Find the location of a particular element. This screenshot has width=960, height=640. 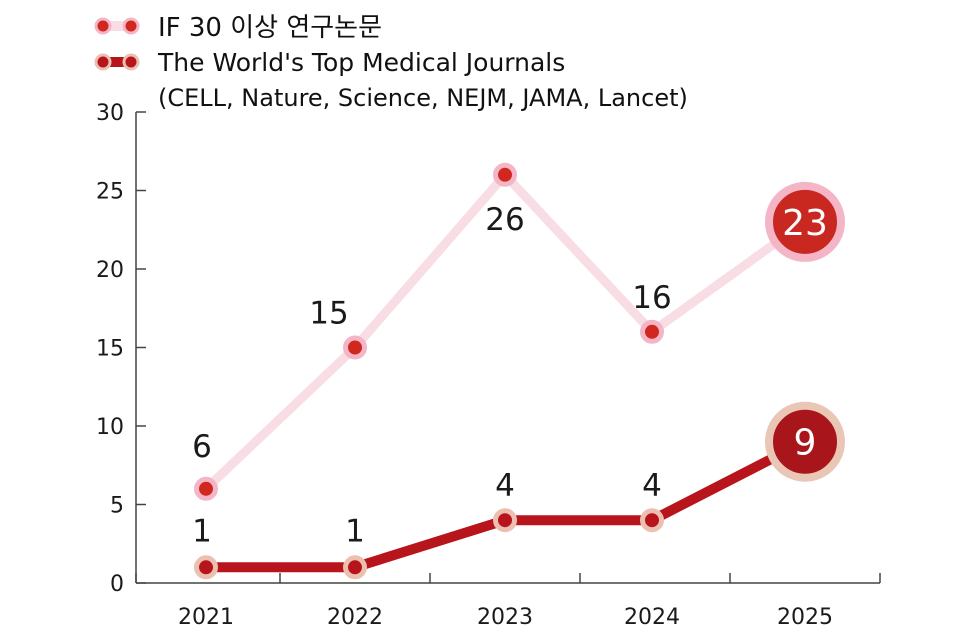

data-label: 26 is located at coordinates (504, 220).